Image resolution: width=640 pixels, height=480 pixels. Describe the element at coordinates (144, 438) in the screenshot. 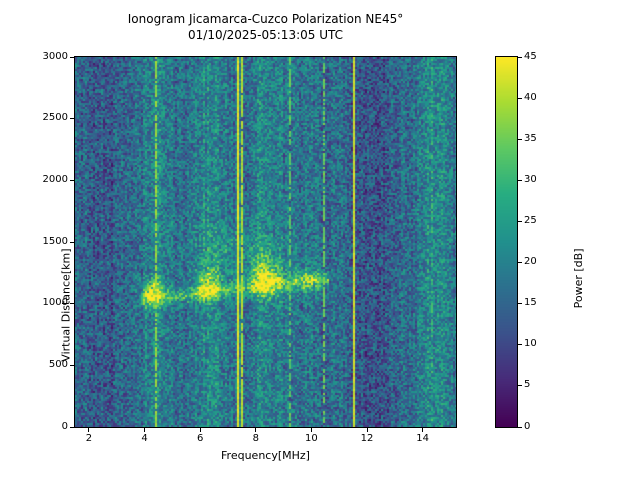

I see `x-tick-label: 4` at that location.